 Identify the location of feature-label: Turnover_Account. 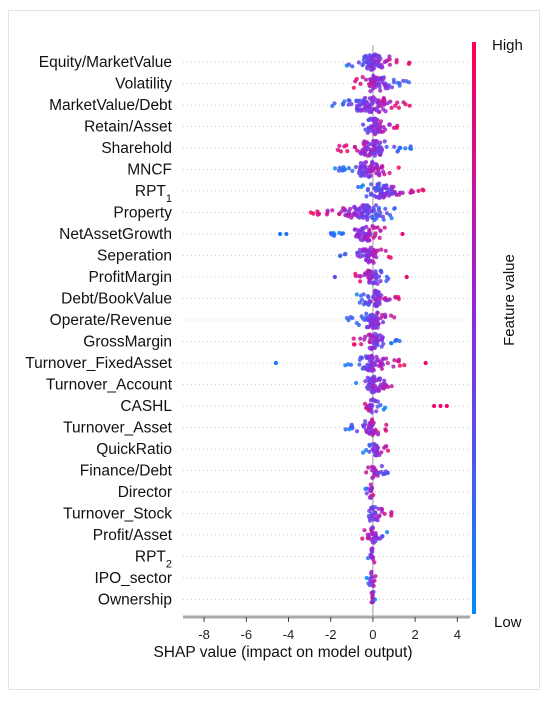
(109, 385).